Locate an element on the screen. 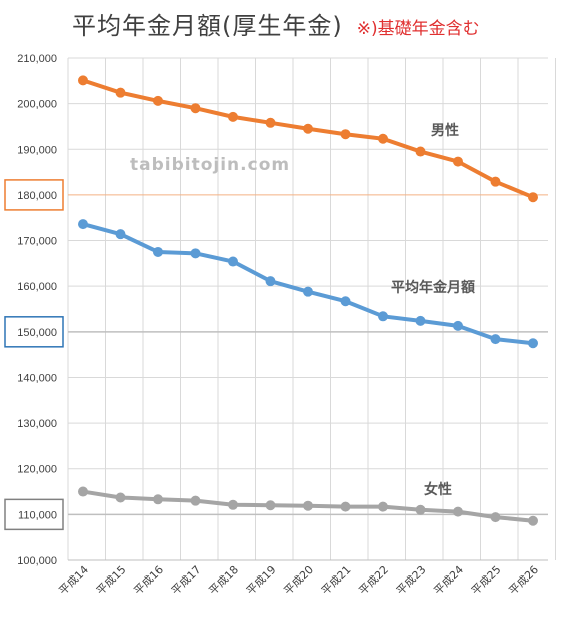 Image resolution: width=563 pixels, height=619 pixels. chart-title: 平均年金月額(厚生年金) ※)基礎年金含む is located at coordinates (276, 23).